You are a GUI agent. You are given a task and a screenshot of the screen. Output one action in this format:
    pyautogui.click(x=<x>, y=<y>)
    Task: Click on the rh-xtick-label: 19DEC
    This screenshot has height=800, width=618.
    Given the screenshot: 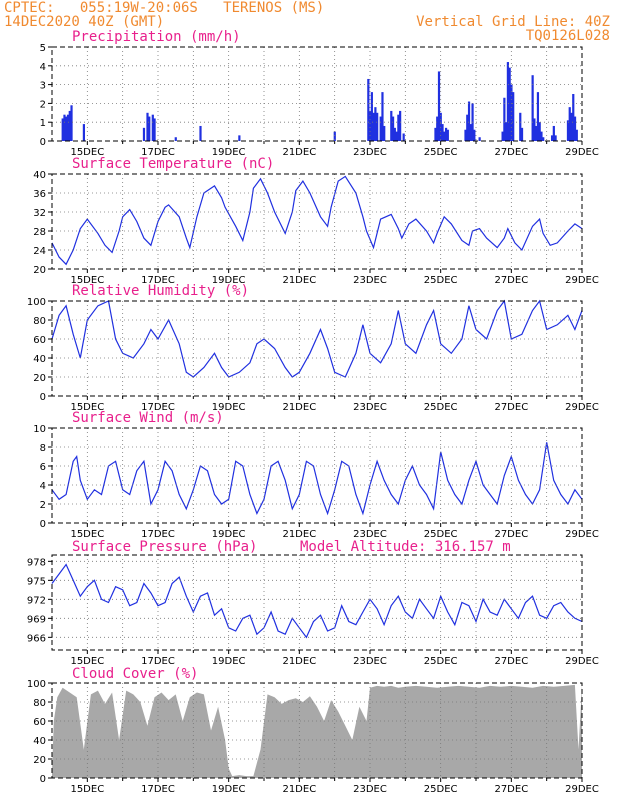 What is the action you would take?
    pyautogui.click(x=229, y=407)
    